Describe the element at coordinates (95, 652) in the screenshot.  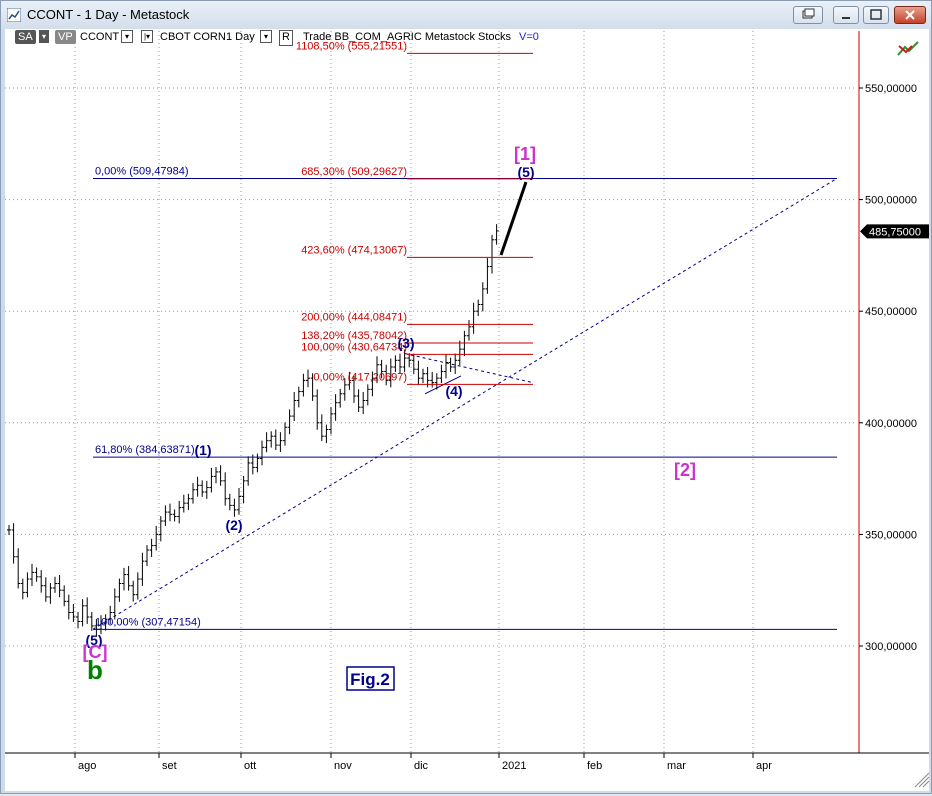
I see `wave-label: [C]` at that location.